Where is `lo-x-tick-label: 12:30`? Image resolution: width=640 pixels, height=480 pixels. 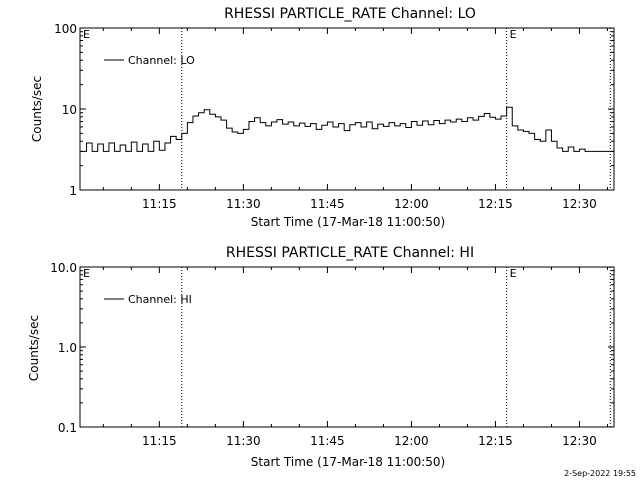
lo-x-tick-label: 12:30 is located at coordinates (579, 204).